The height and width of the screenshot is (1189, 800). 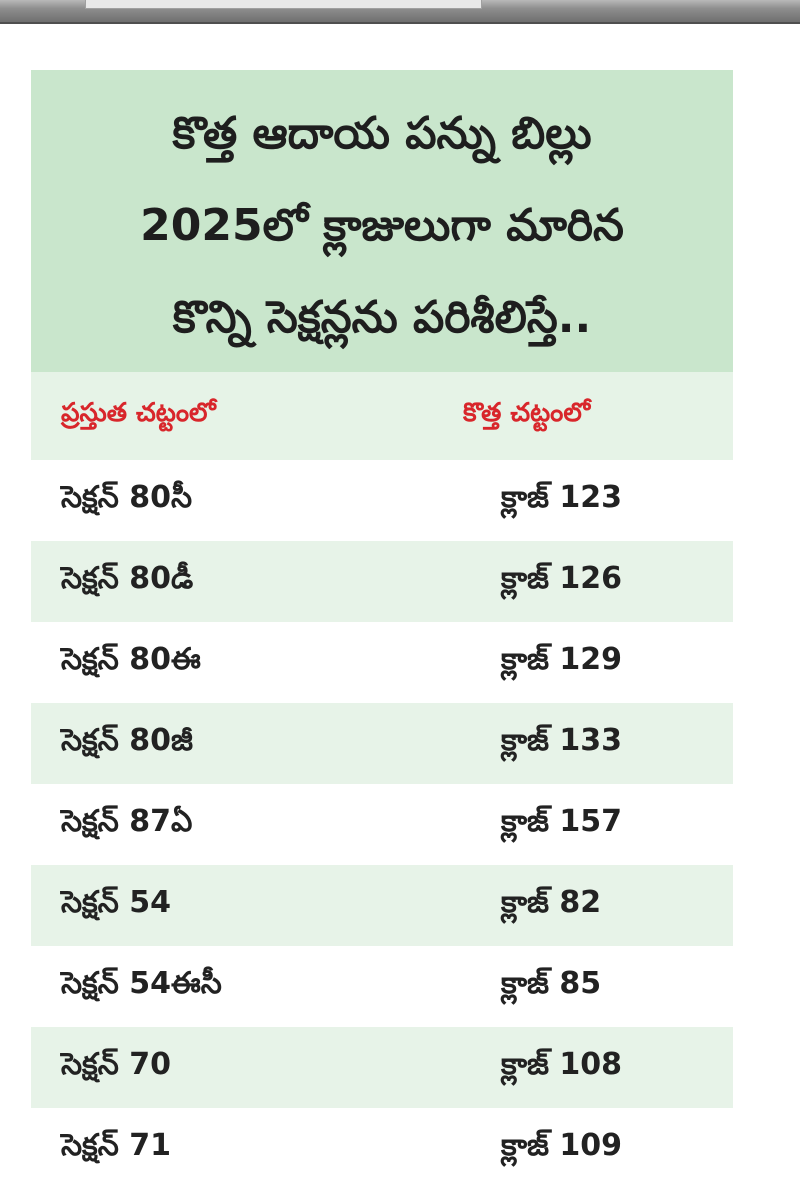 I want to click on current-section-cell: సెక్షన్ 87ఏ, so click(x=127, y=821).